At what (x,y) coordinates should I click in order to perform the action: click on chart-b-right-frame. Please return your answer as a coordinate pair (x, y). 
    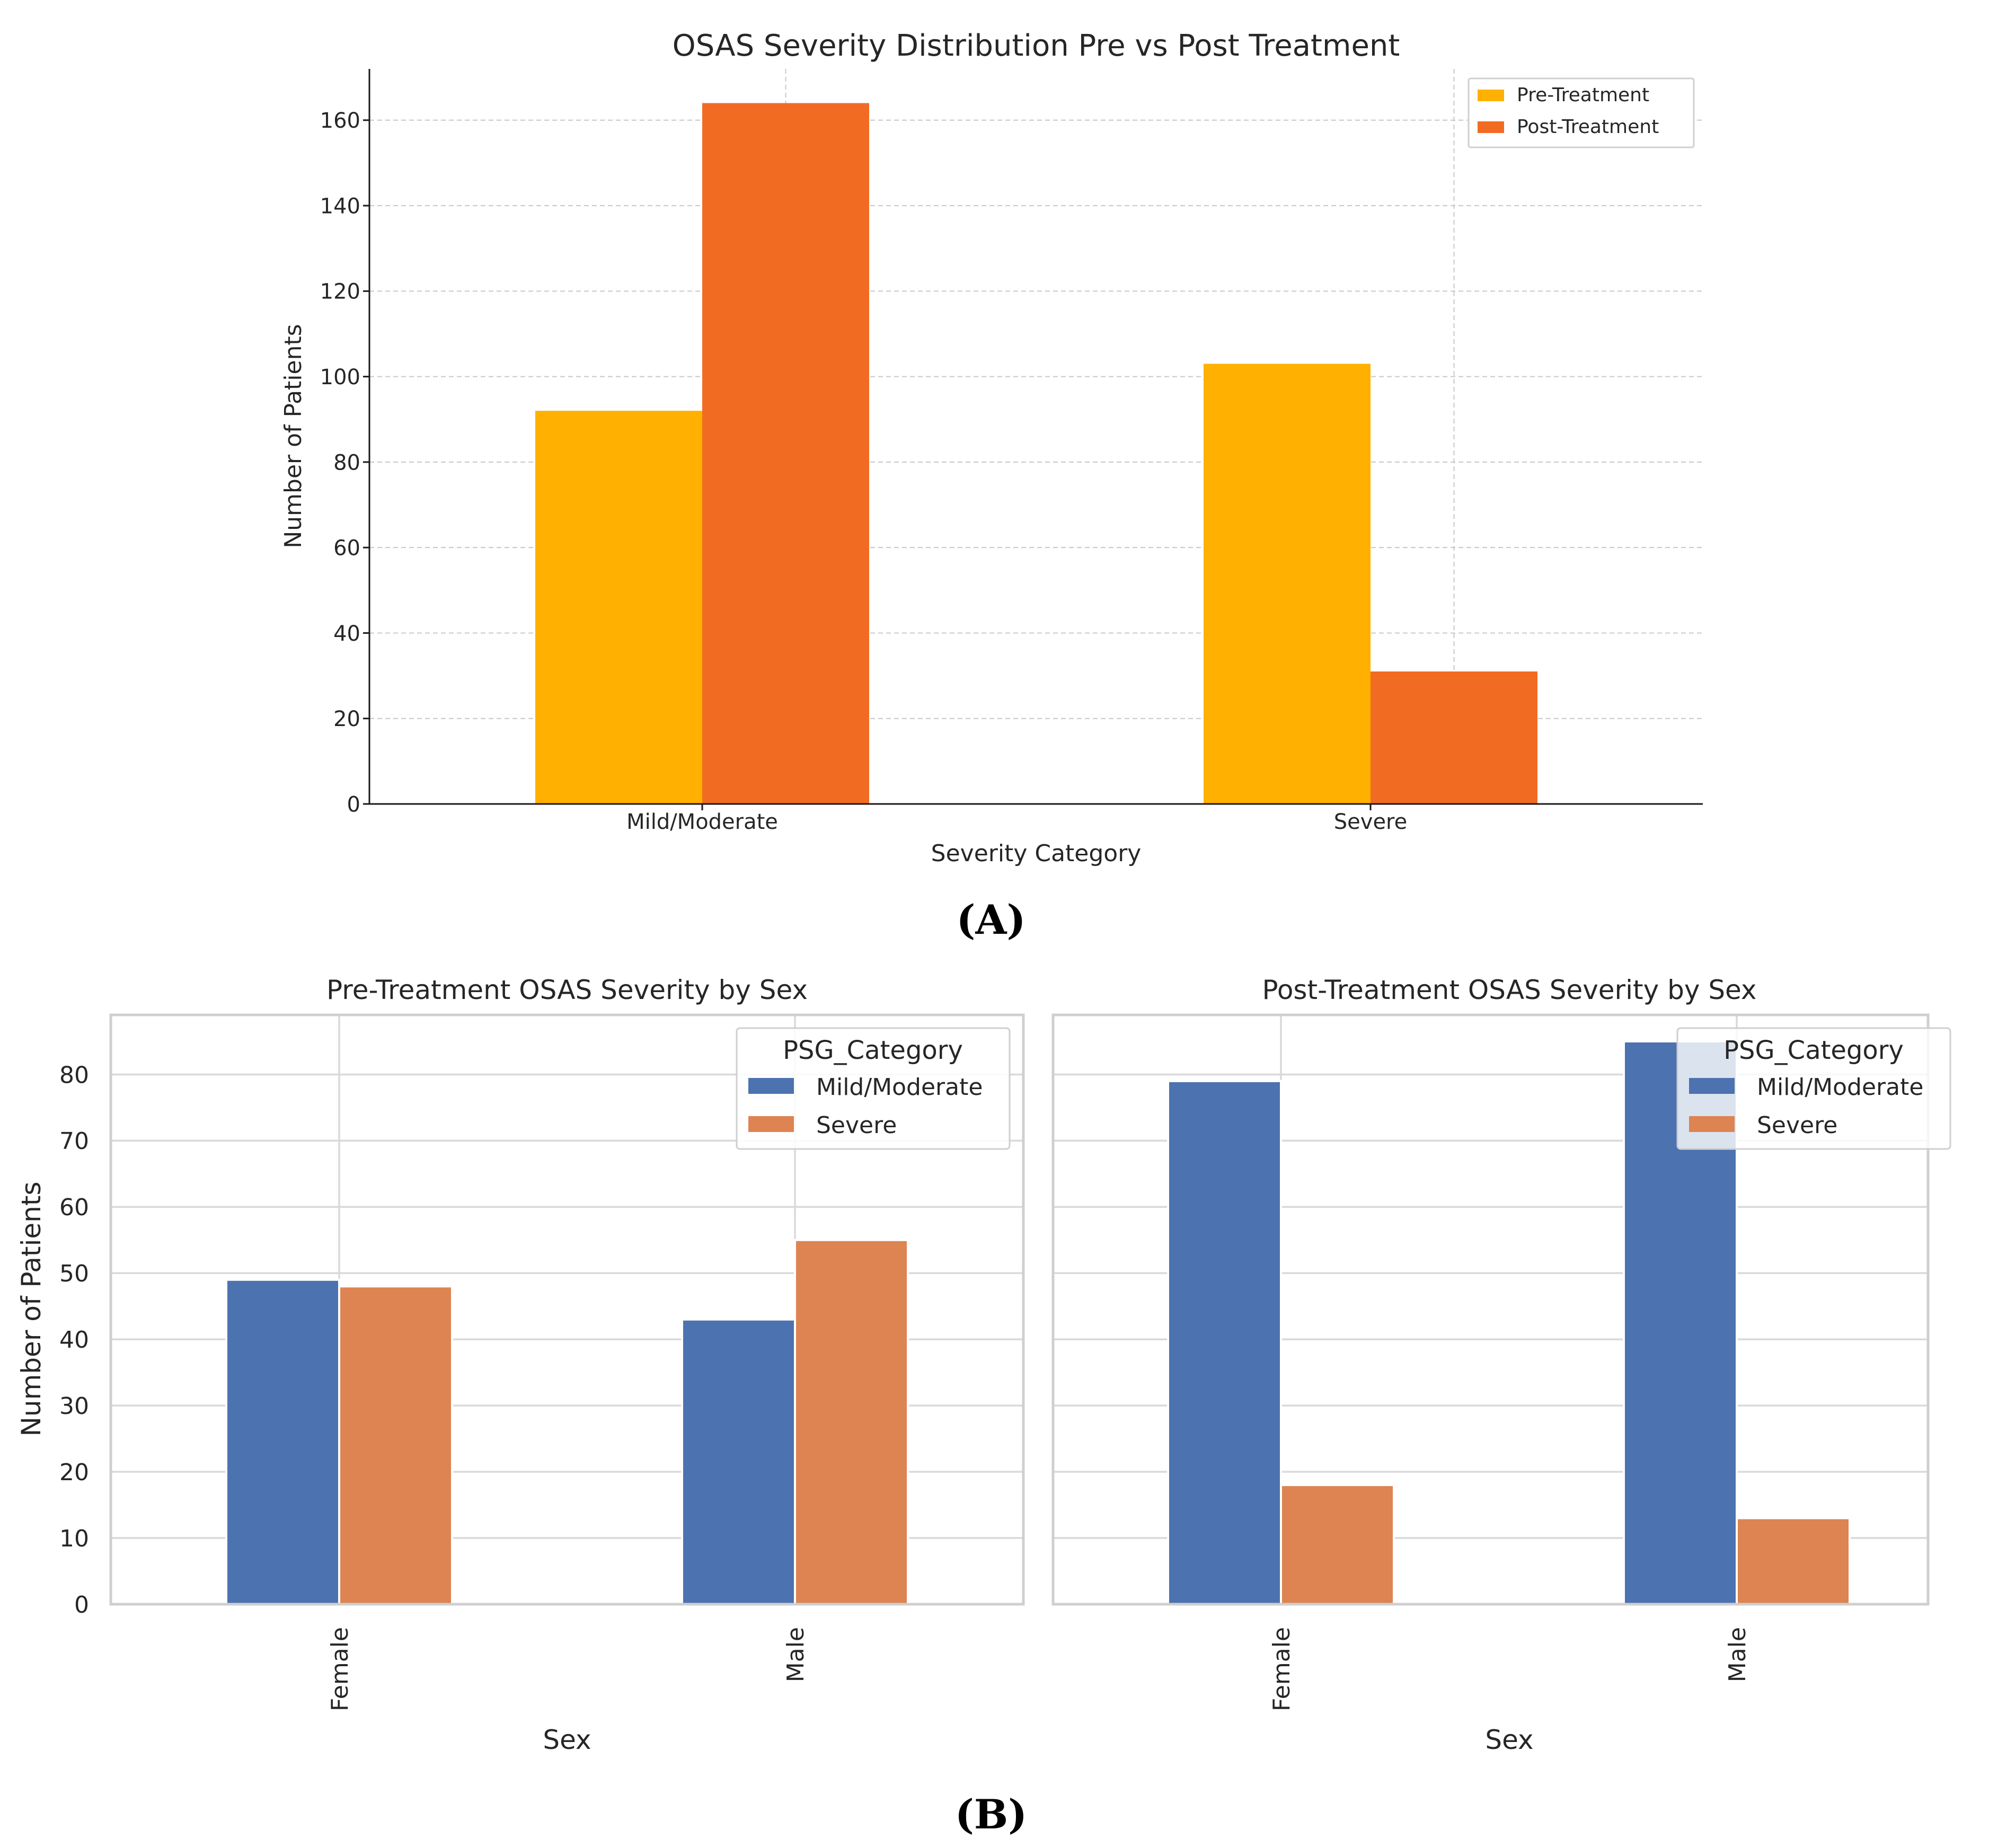
    Looking at the image, I should click on (1491, 1310).